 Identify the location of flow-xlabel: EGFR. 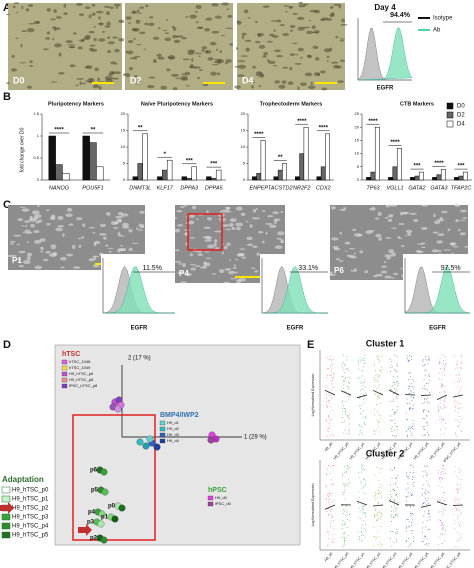
(295, 329).